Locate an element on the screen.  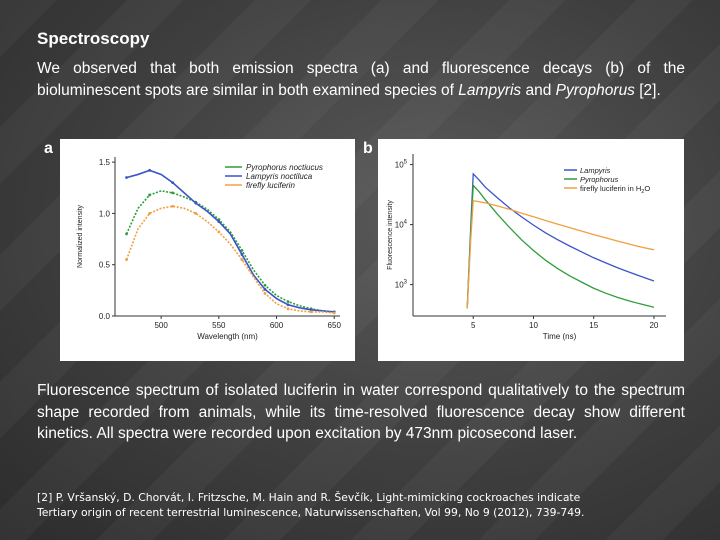
legend-b-label-part-2: O is located at coordinates (647, 188).